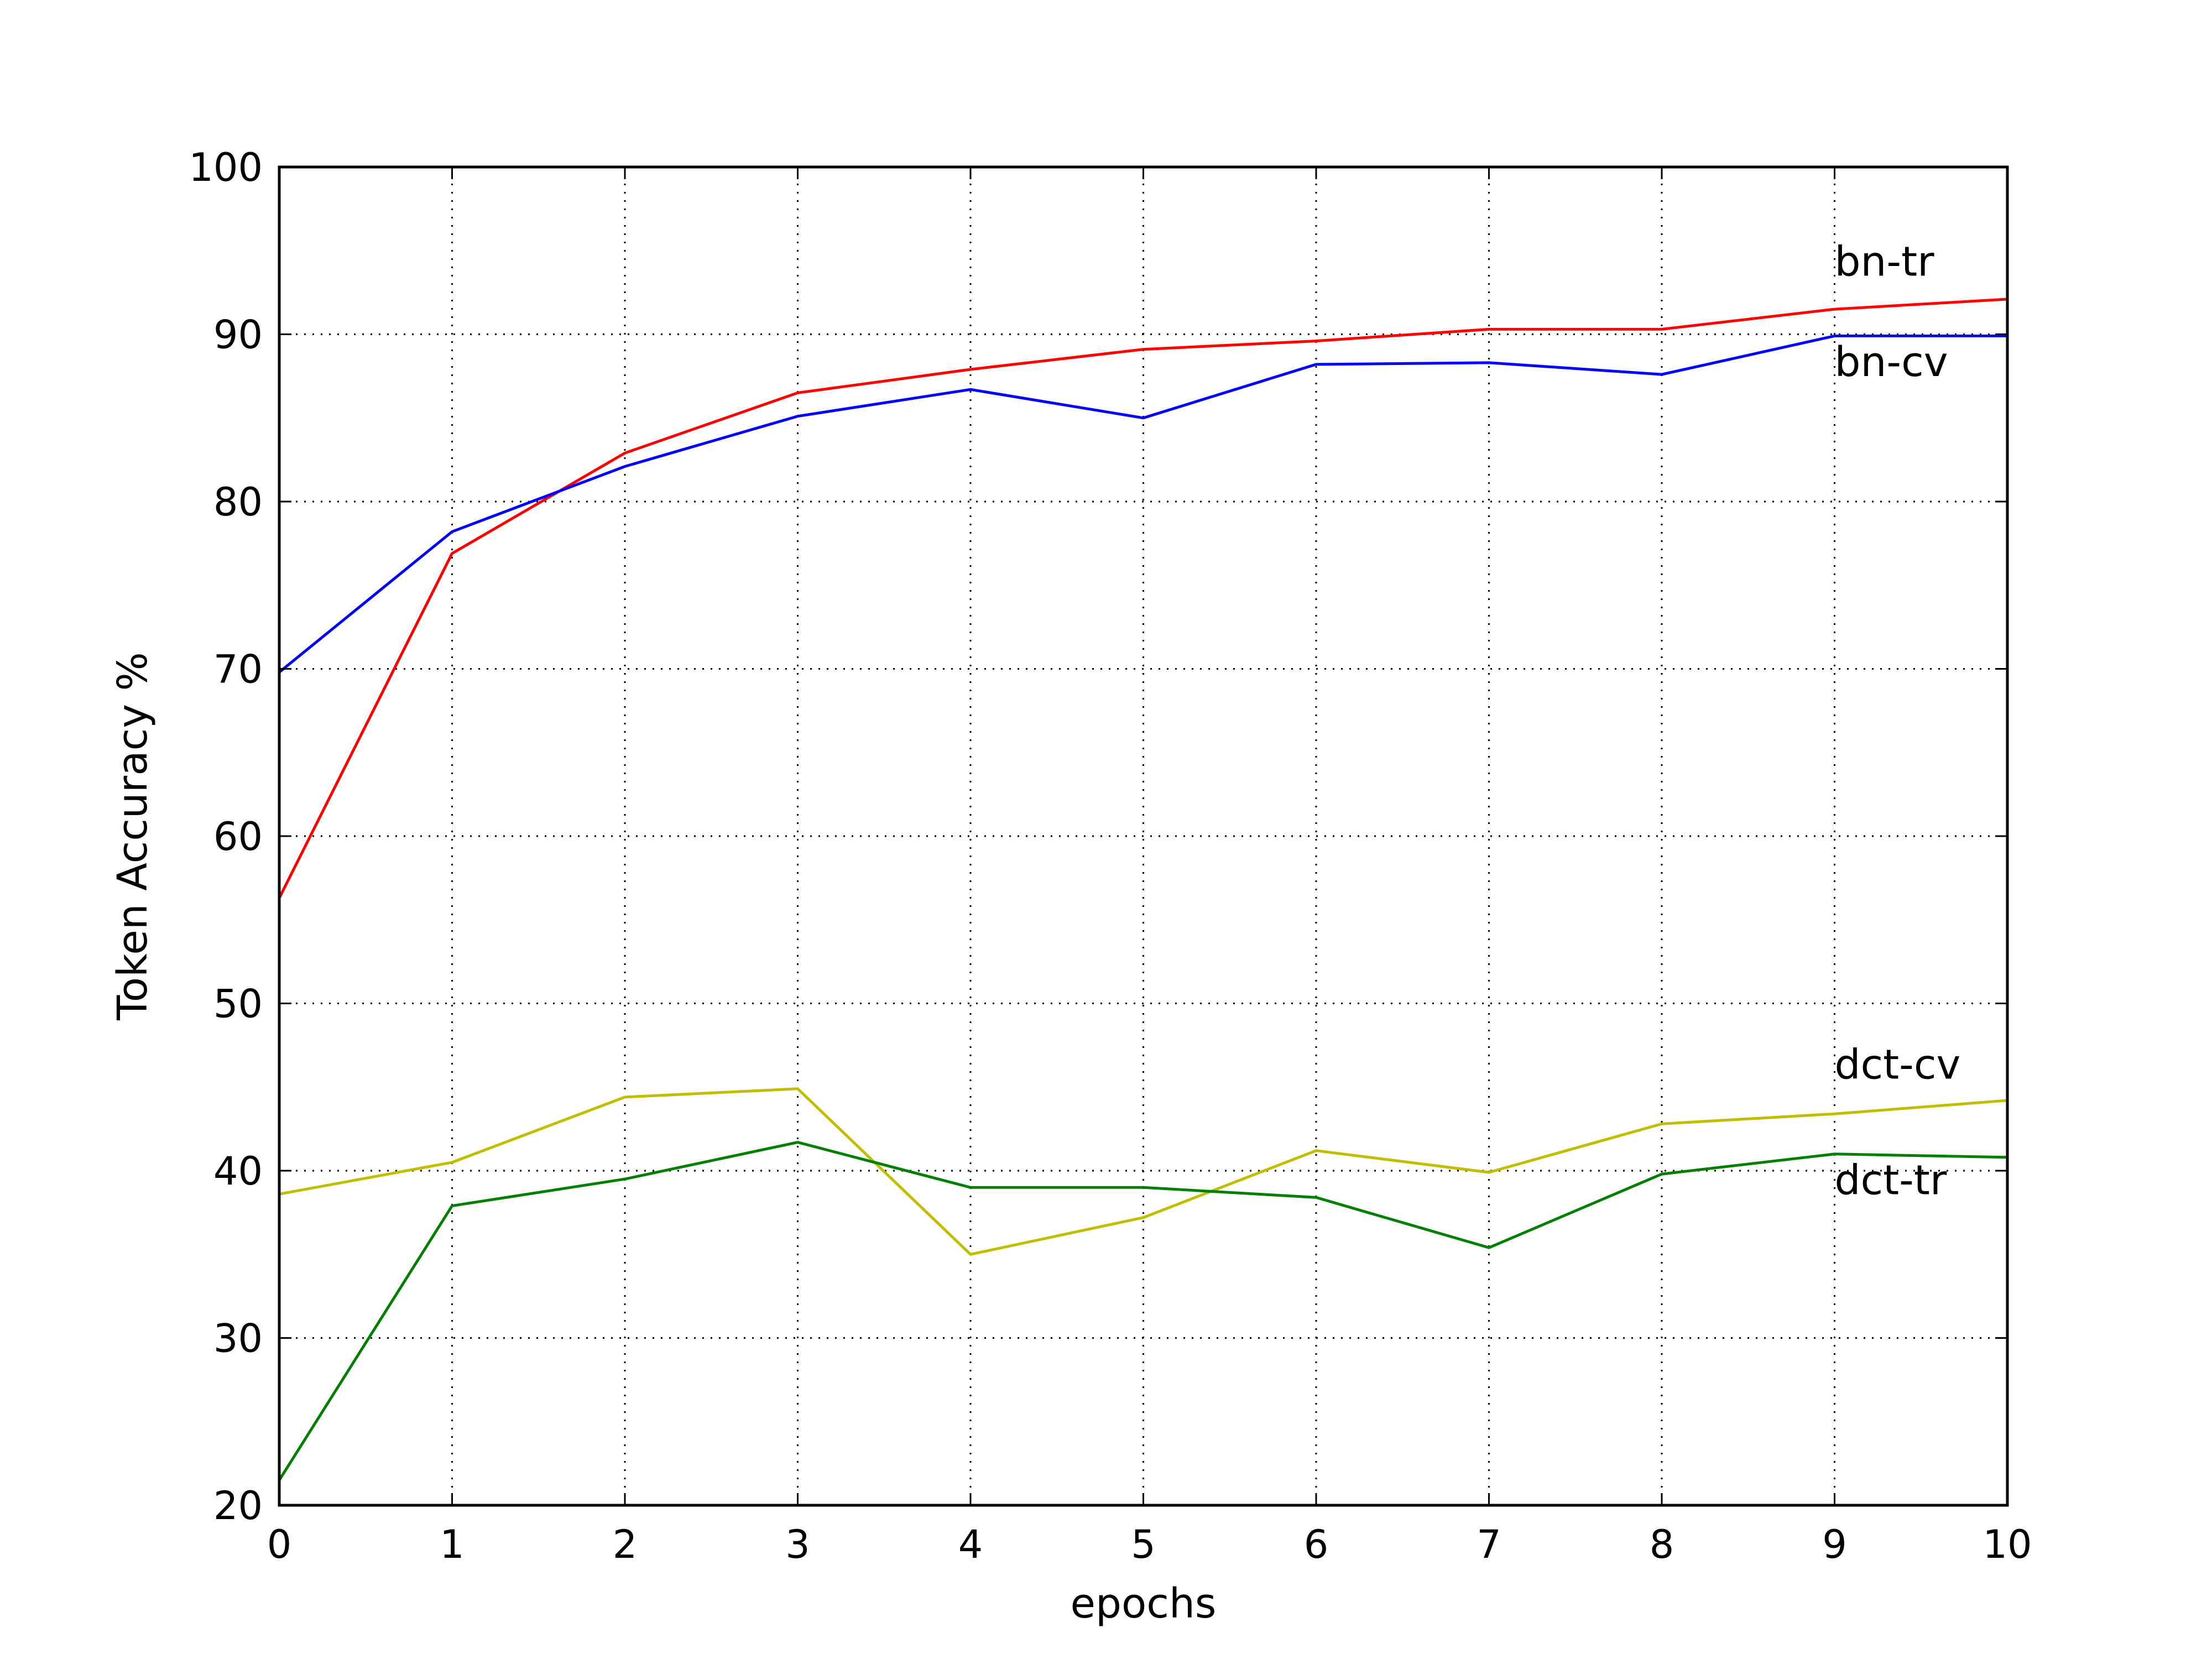 This screenshot has width=2212, height=1659. Describe the element at coordinates (1891, 1180) in the screenshot. I see `series-label-dct-tr: dct-tr` at that location.